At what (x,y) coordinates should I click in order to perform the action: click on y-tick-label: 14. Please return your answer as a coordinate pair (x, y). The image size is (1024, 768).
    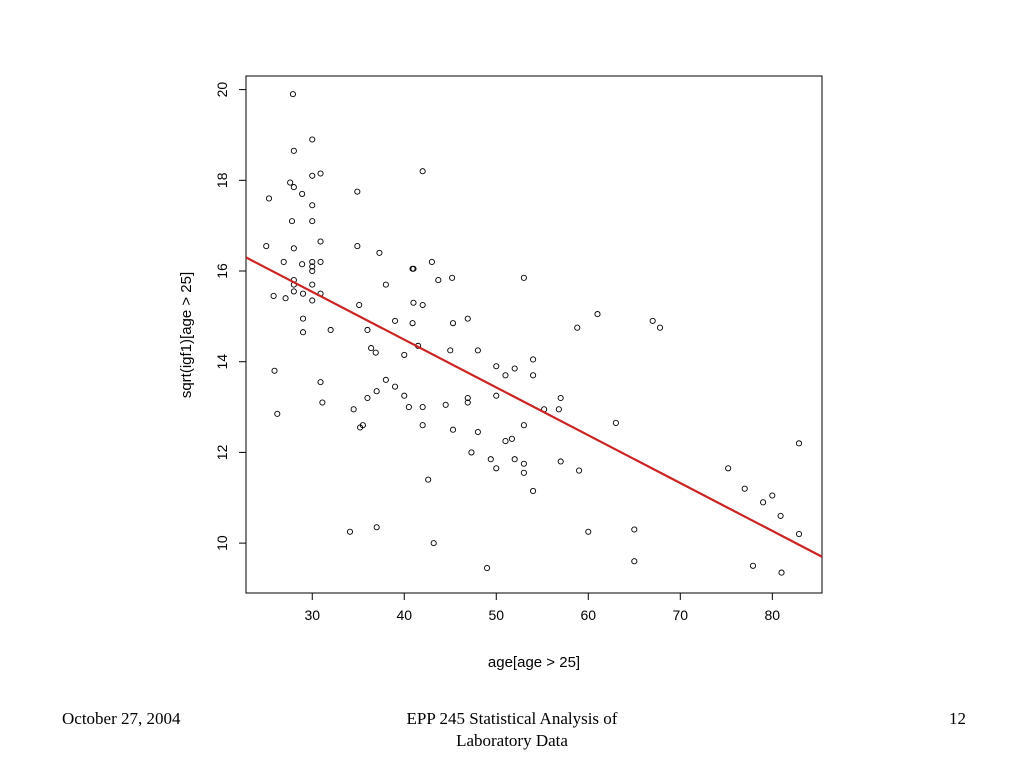
    Looking at the image, I should click on (222, 362).